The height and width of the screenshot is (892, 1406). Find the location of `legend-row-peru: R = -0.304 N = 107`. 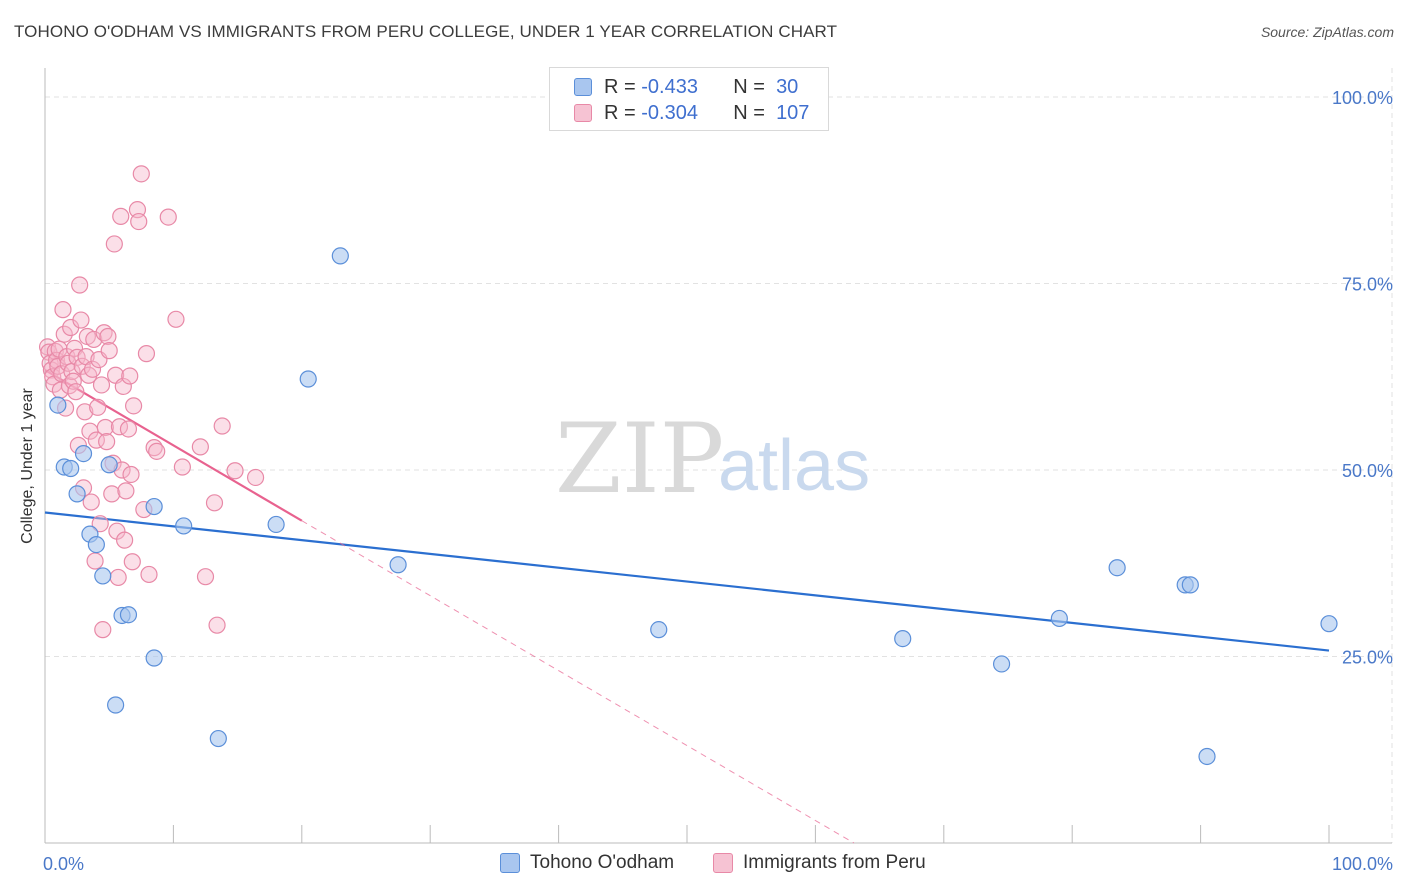

legend-row-peru: R = -0.304 N = 107 is located at coordinates (691, 113).